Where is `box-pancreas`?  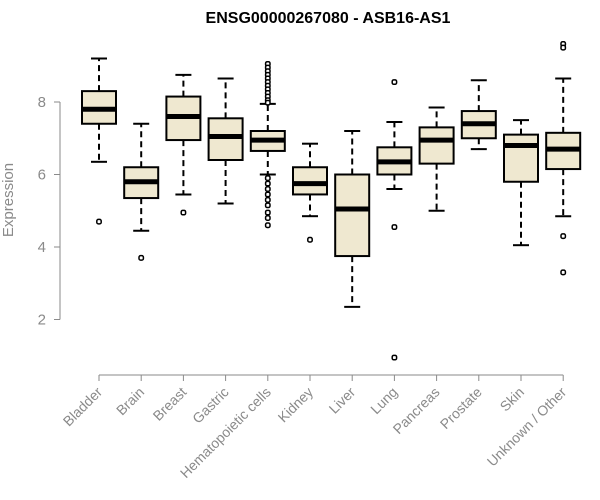
box-pancreas is located at coordinates (436, 159).